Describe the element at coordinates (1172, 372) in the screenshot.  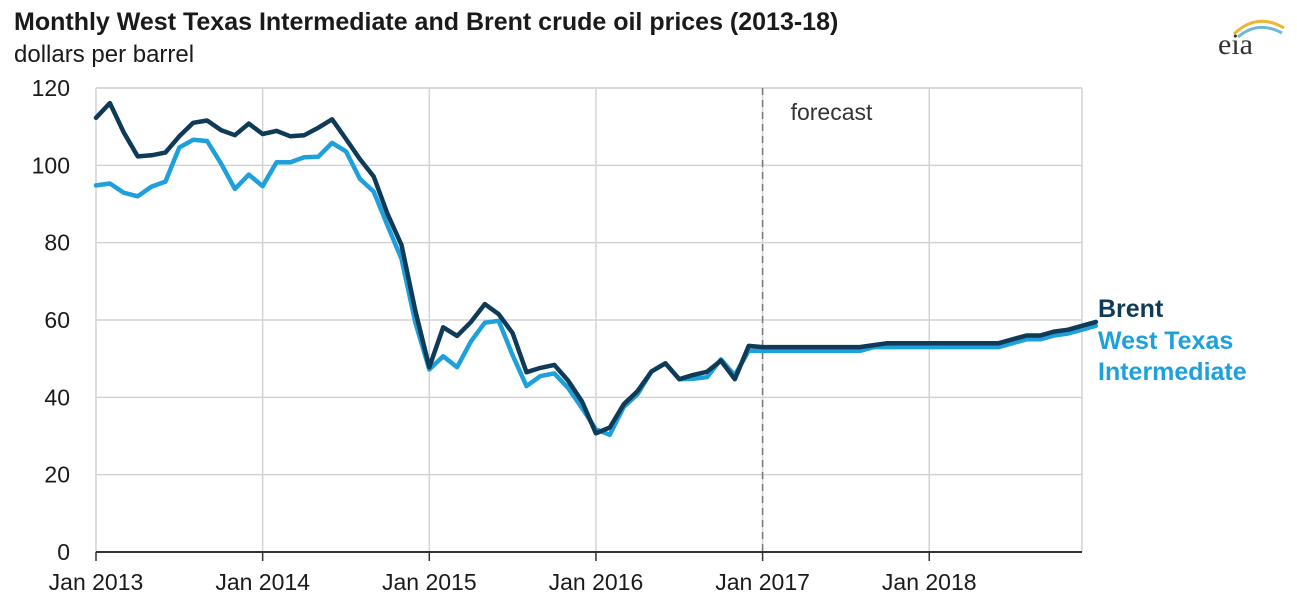
I see `legend-wti-line2: Intermediate` at that location.